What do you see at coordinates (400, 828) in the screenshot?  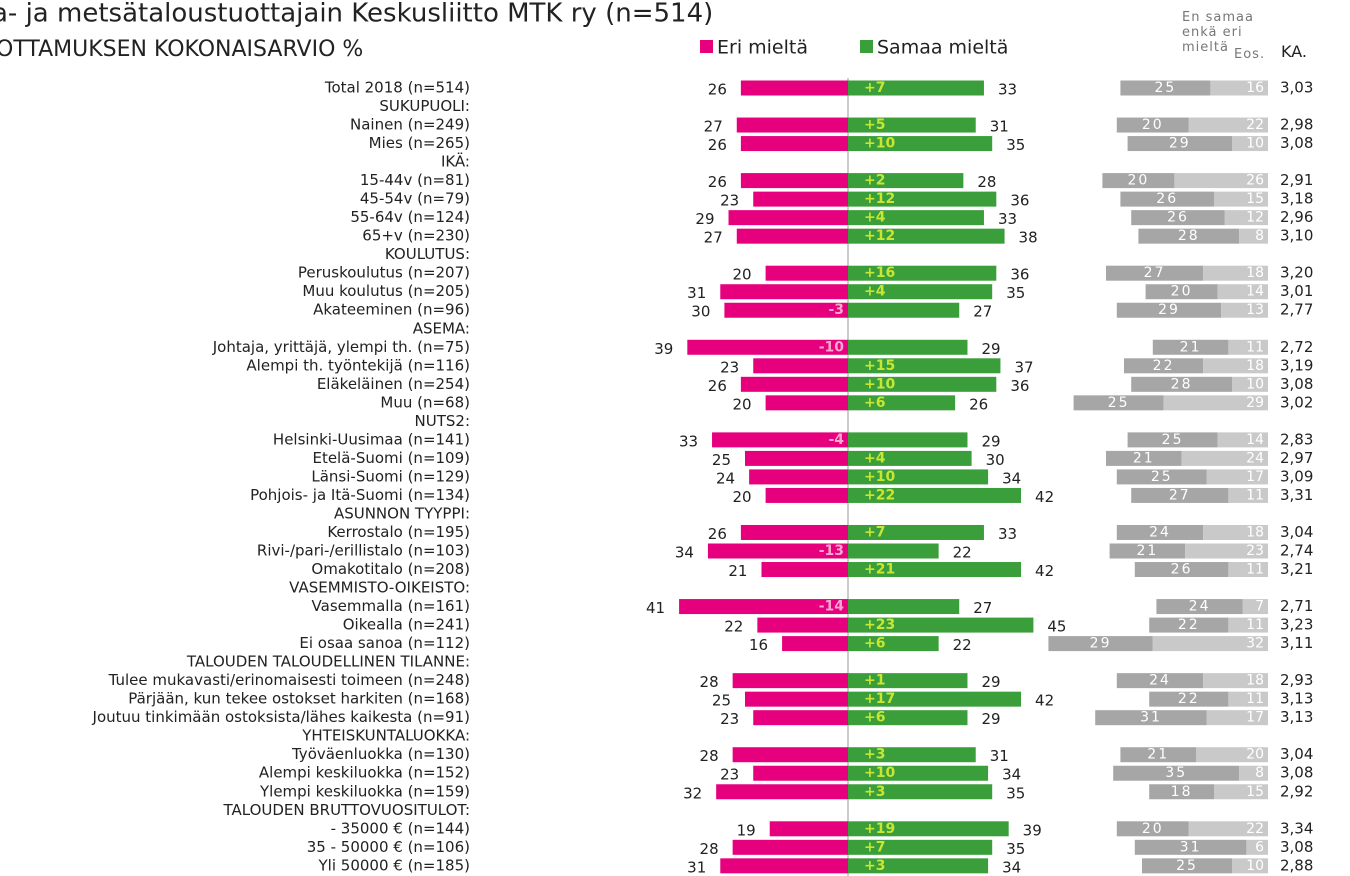 I see `row-label: - 35000 € (n=144)` at bounding box center [400, 828].